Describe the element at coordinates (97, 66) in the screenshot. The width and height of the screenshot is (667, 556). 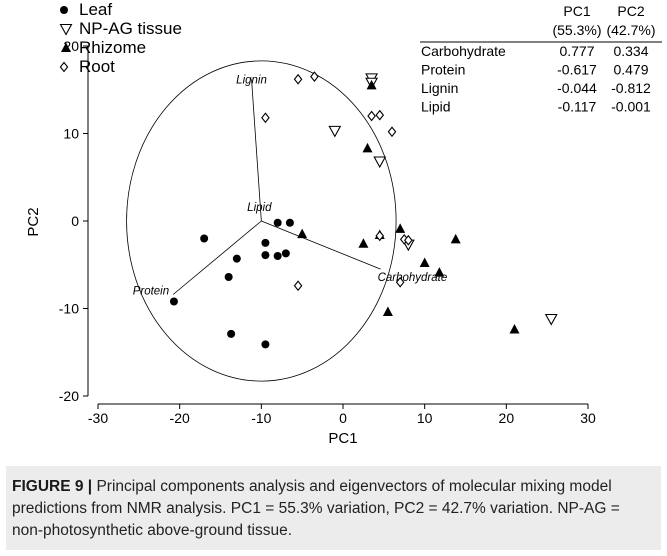
I see `legend-label-root: Root` at that location.